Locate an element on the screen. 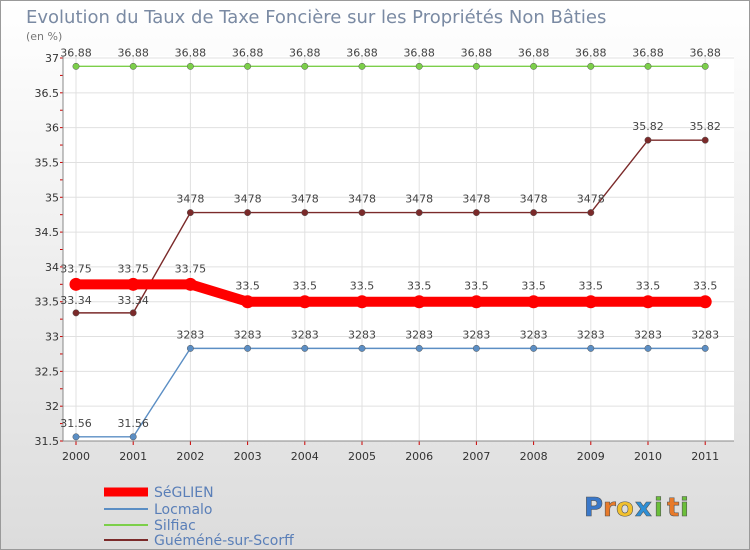 This screenshot has width=750, height=550. x-tick-label: 2010 is located at coordinates (648, 456).